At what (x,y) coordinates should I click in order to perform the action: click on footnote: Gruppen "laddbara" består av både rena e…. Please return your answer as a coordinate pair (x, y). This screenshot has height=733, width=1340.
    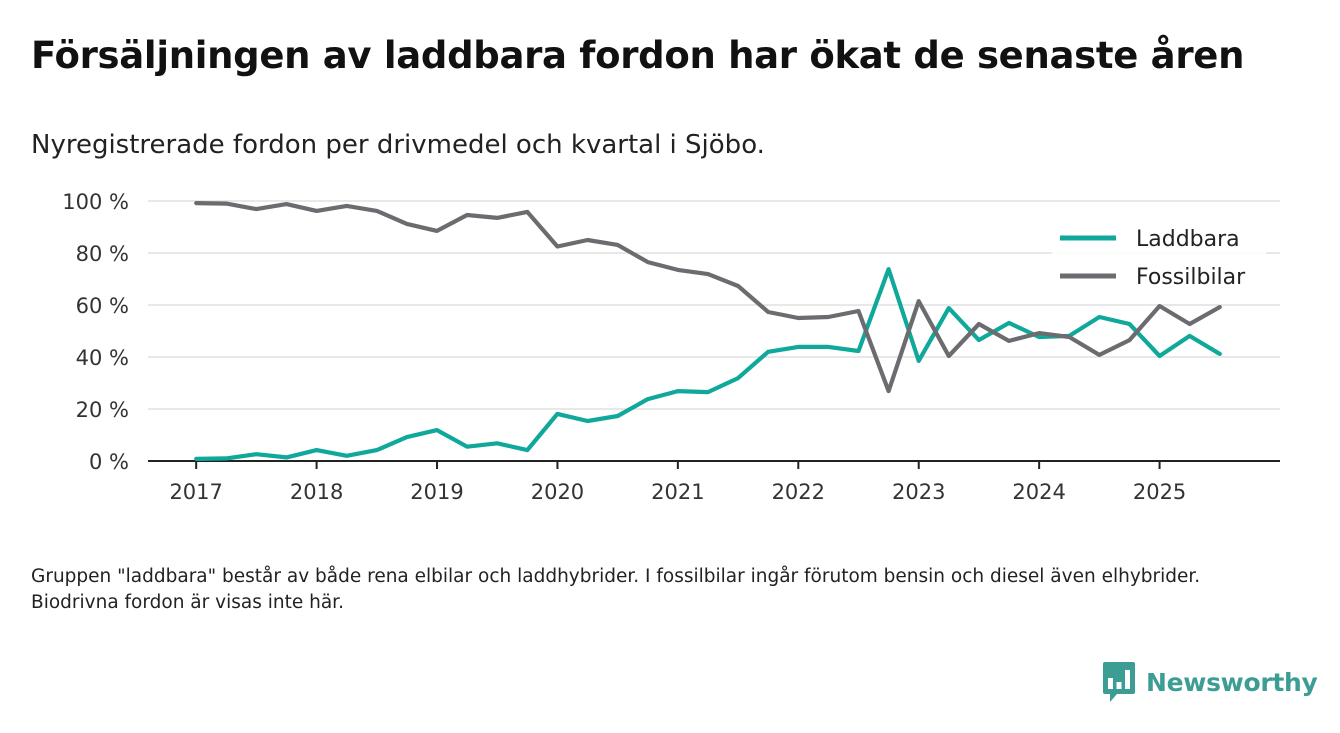
    Looking at the image, I should click on (616, 589).